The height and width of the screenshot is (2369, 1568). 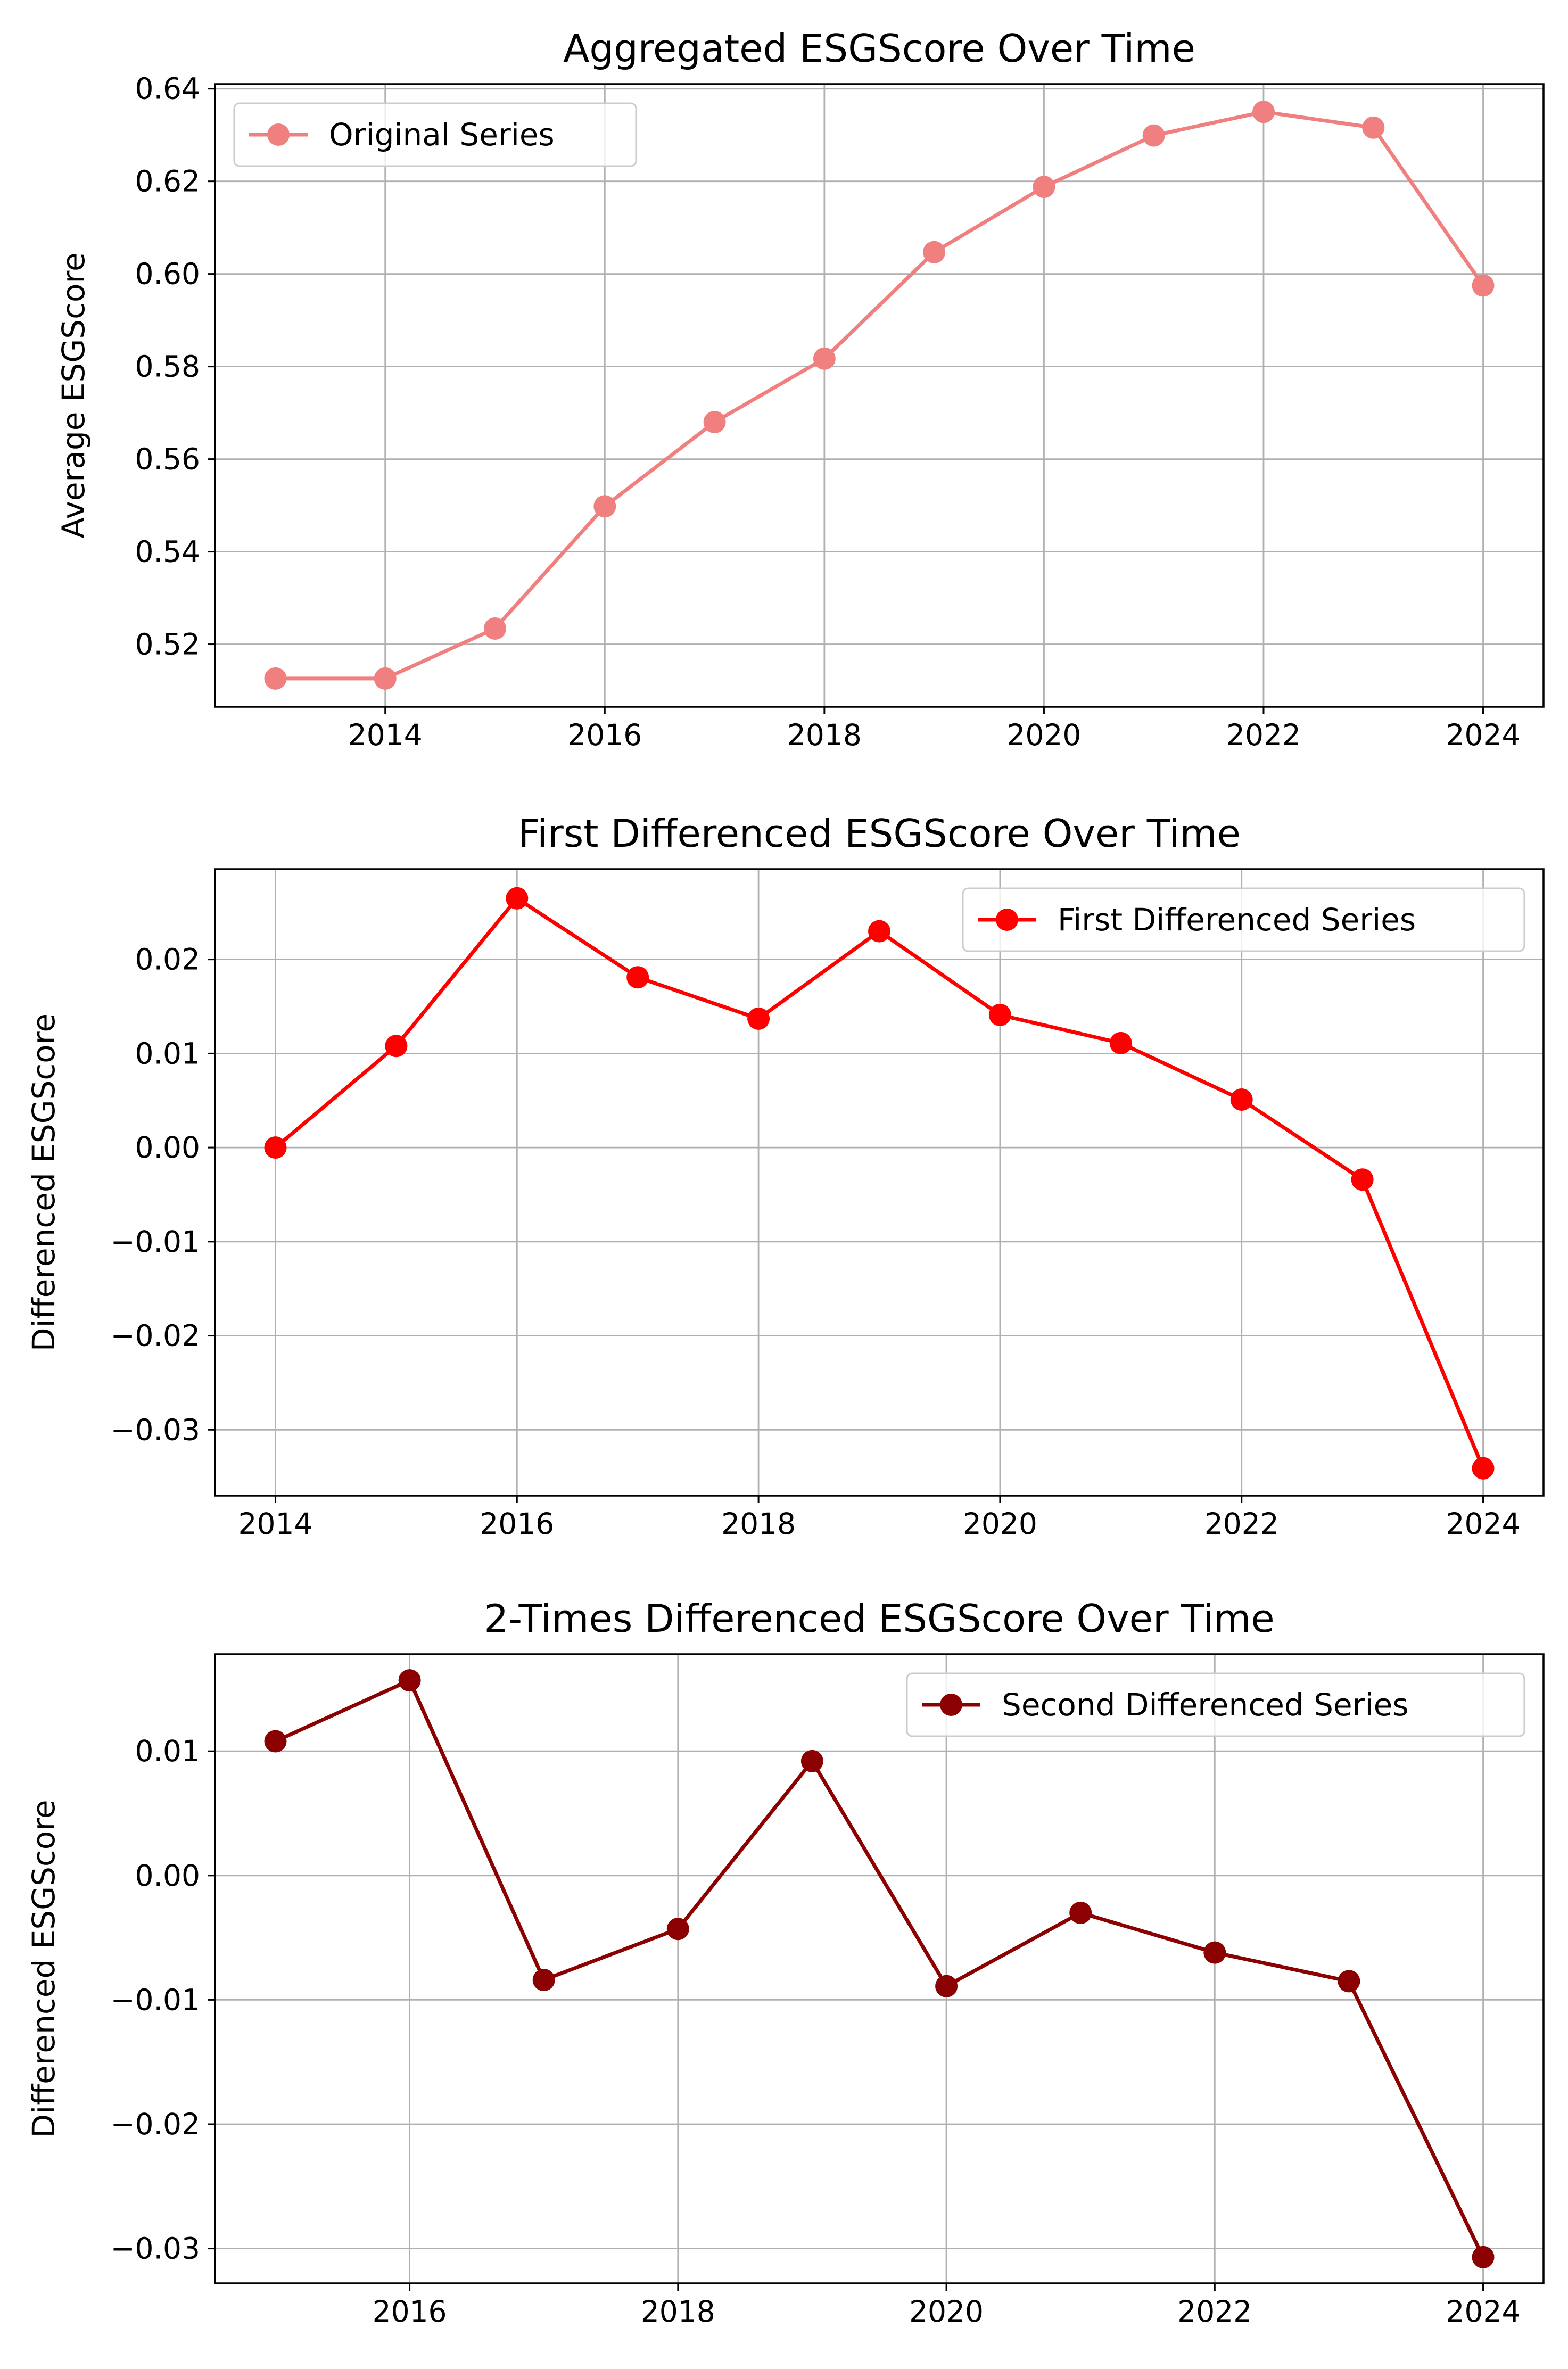 What do you see at coordinates (879, 1619) in the screenshot?
I see `chart-title: 2-Times Differenced ESGScore Over Time` at bounding box center [879, 1619].